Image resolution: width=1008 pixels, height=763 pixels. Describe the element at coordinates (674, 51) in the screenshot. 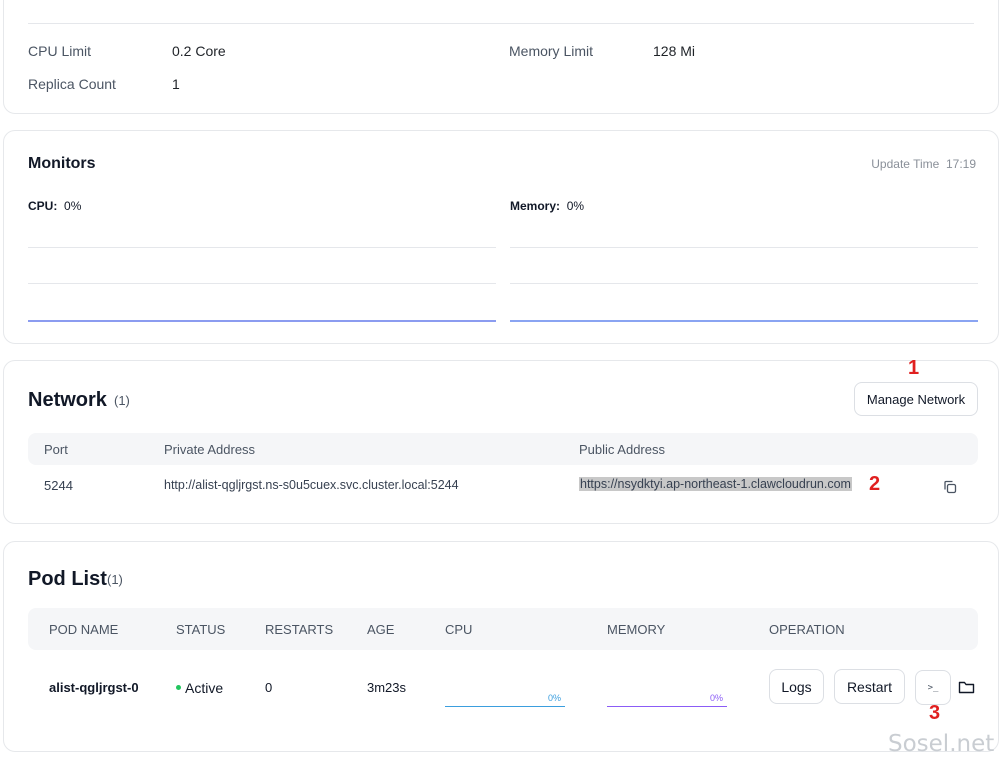

I see `memory-limit-value: 128 Mi` at that location.